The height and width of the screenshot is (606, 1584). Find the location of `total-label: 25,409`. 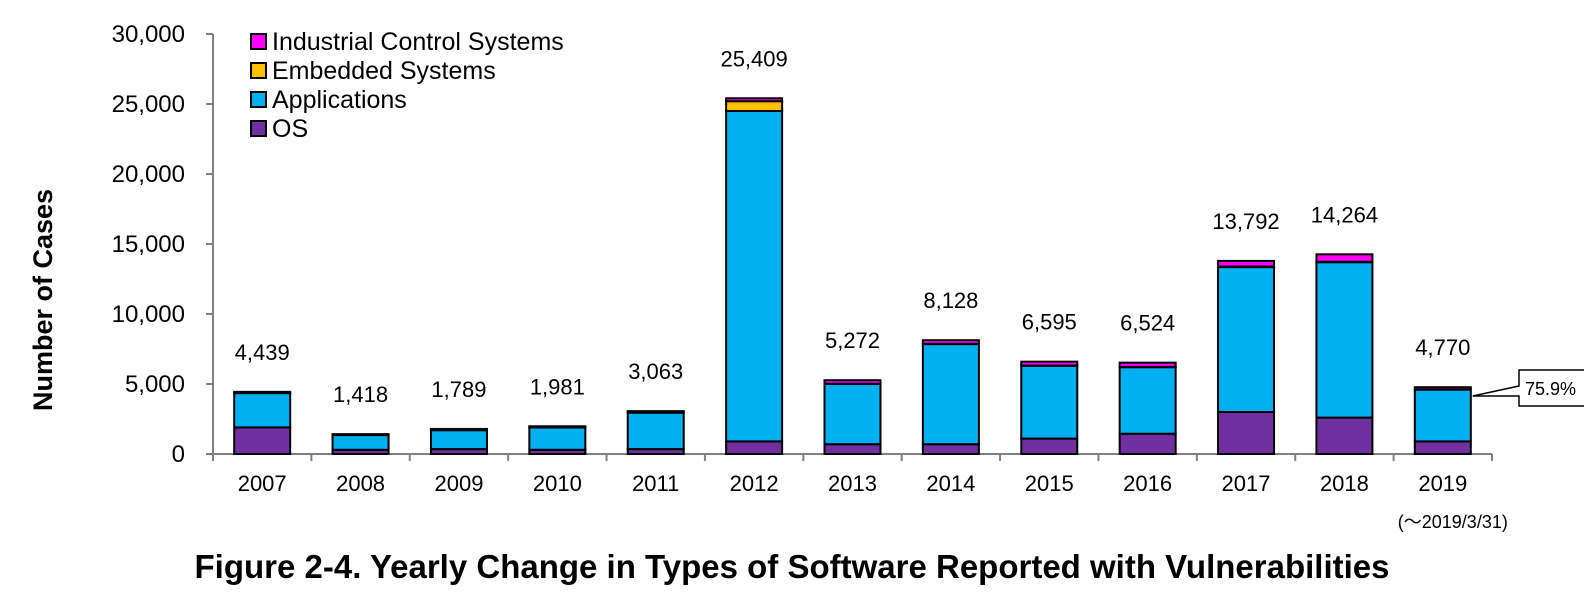

total-label: 25,409 is located at coordinates (753, 58).